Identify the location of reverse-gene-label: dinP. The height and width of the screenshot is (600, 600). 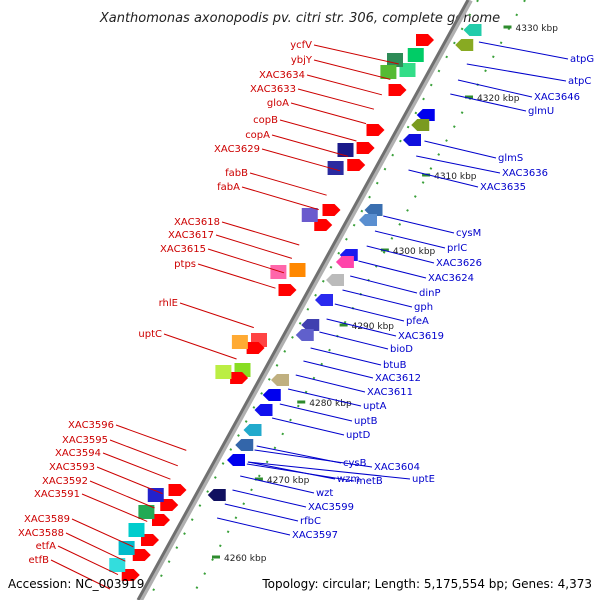
(430, 293).